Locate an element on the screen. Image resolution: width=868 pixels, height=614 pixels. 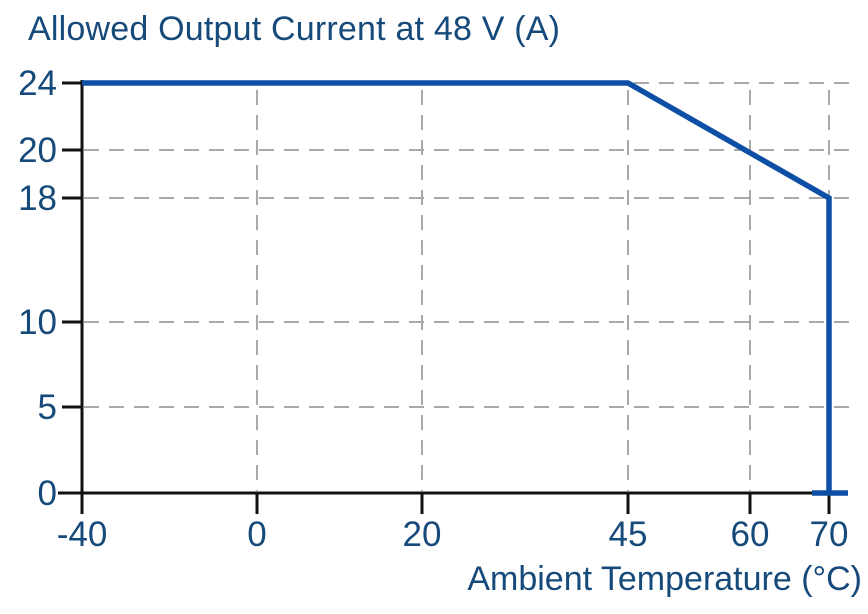
y-tick-label-24: 24 is located at coordinates (37, 83).